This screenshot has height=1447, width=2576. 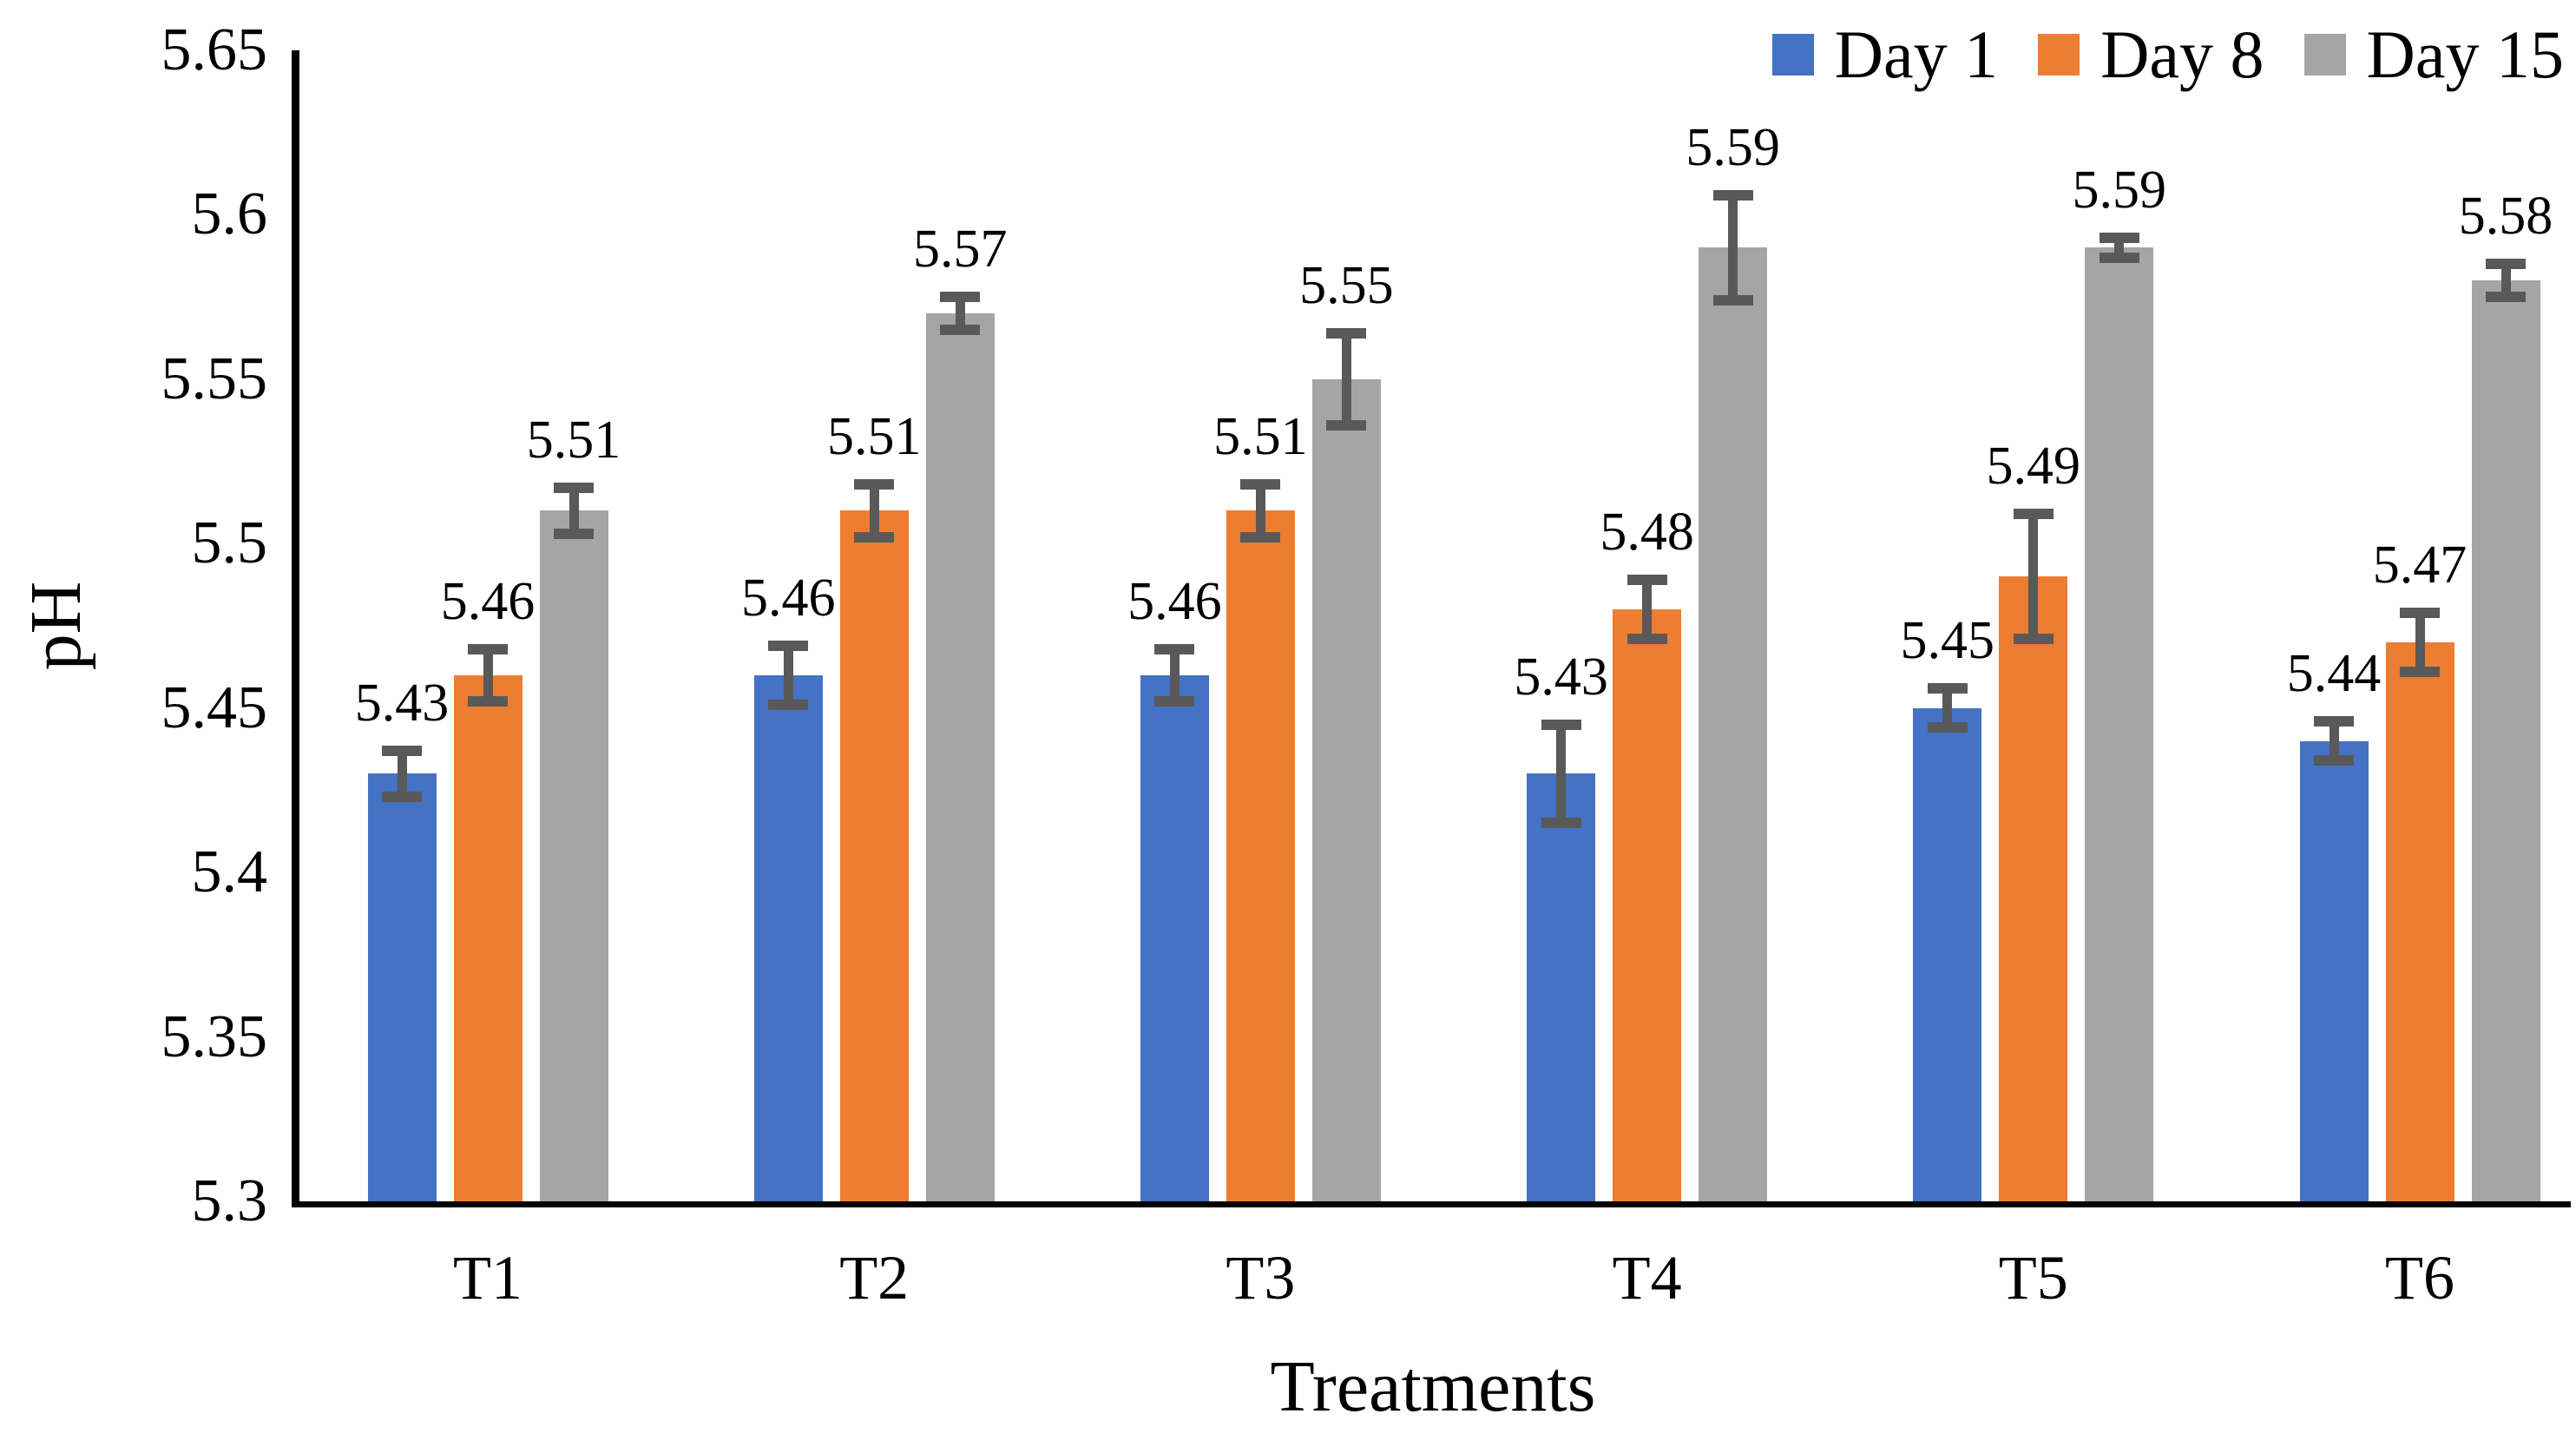 I want to click on y-tick-label: 5.45, so click(x=214, y=707).